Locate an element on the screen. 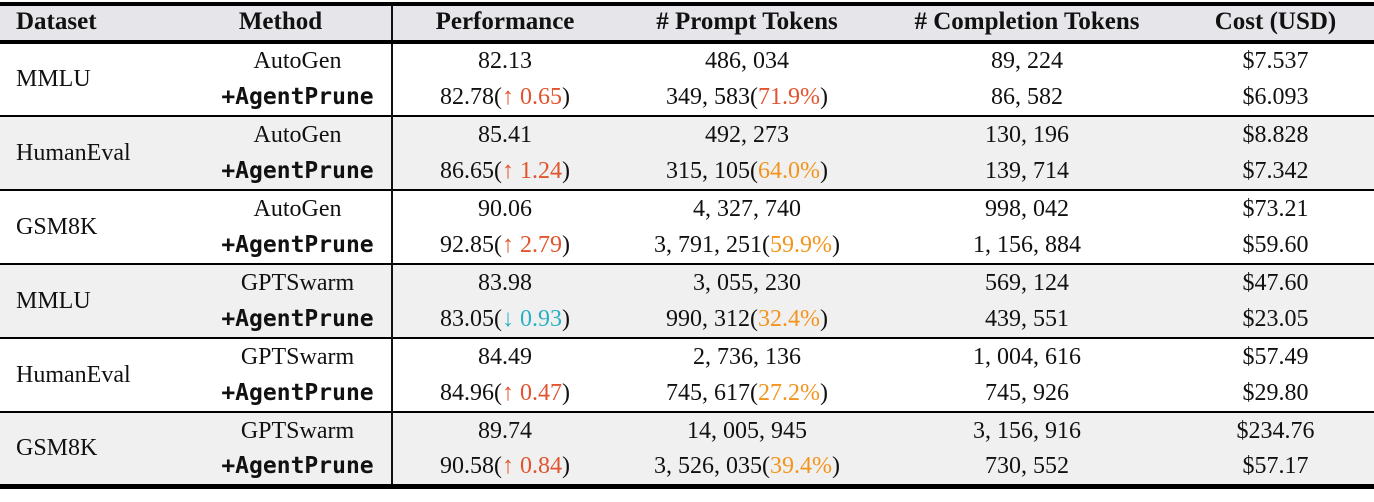 This screenshot has height=502, width=1374. completion-tokens-cell: 730, 552 is located at coordinates (1027, 465).